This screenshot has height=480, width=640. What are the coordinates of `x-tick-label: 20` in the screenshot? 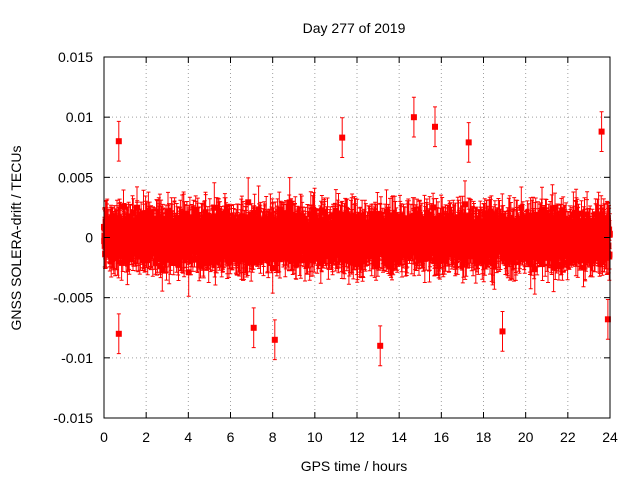 It's located at (526, 437).